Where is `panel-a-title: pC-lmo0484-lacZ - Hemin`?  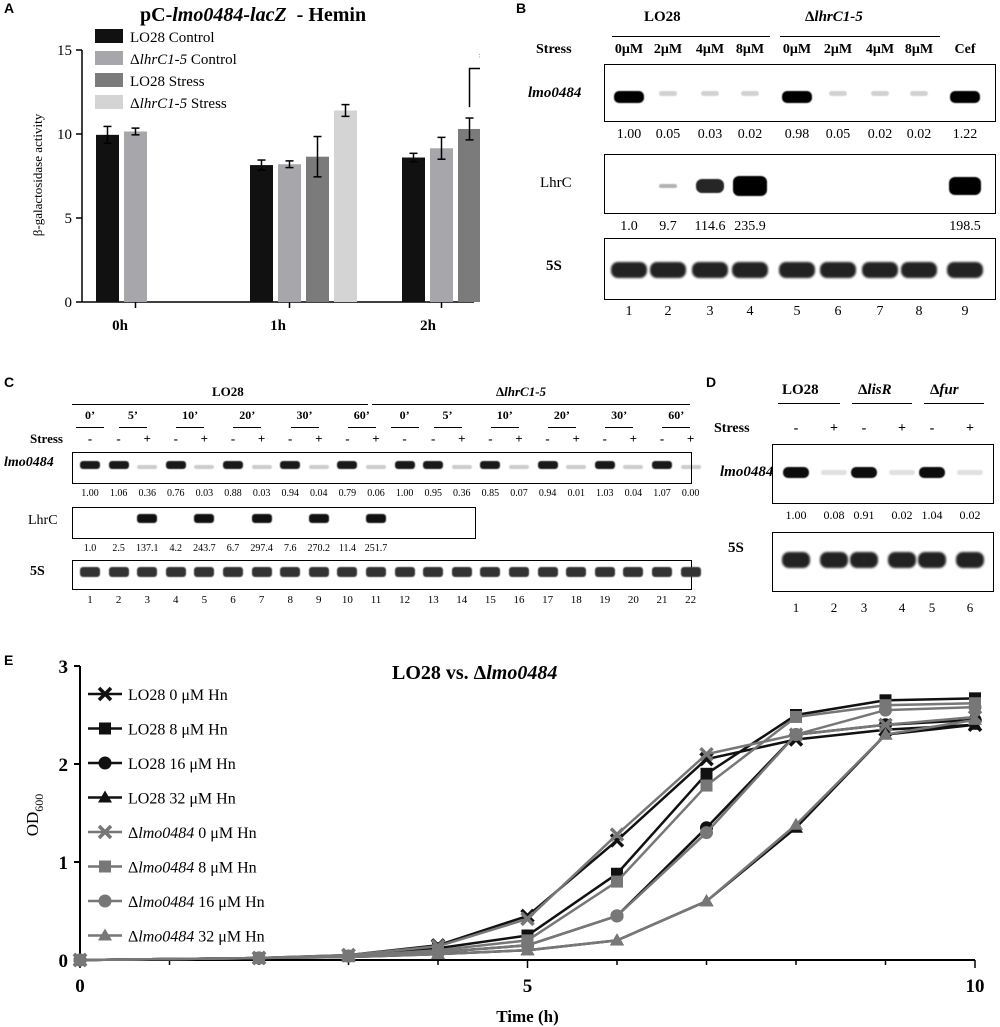
panel-a-title: pC-lmo0484-lacZ - Hemin is located at coordinates (253, 15).